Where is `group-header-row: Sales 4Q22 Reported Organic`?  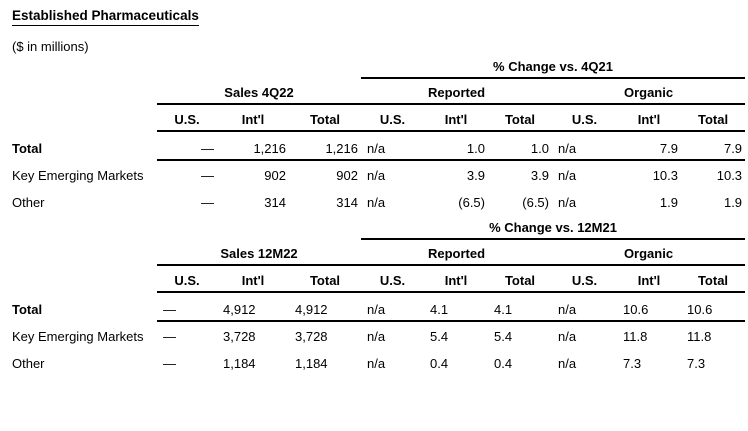 group-header-row: Sales 4Q22 Reported Organic is located at coordinates (379, 92).